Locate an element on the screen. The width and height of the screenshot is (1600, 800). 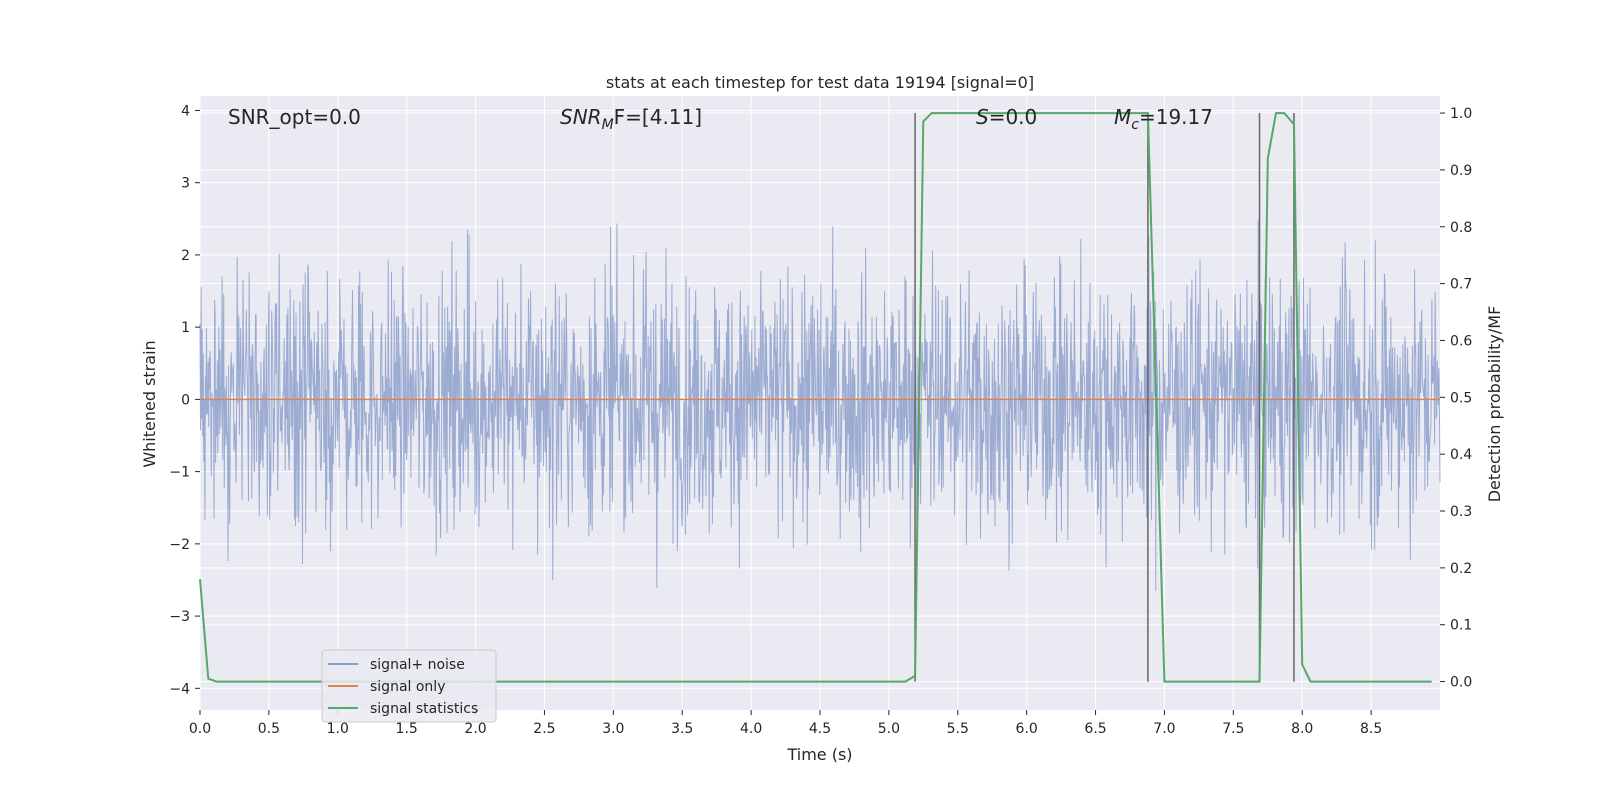
y-tick-label: 4 is located at coordinates (185, 111).